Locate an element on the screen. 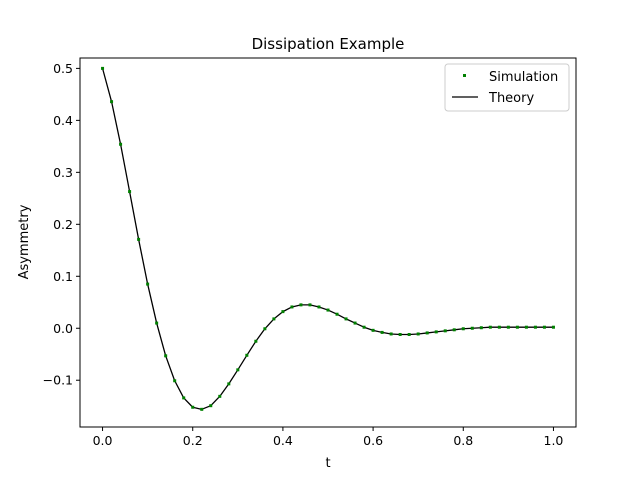 The image size is (640, 480). y-tick-label: −0.1 is located at coordinates (58, 380).